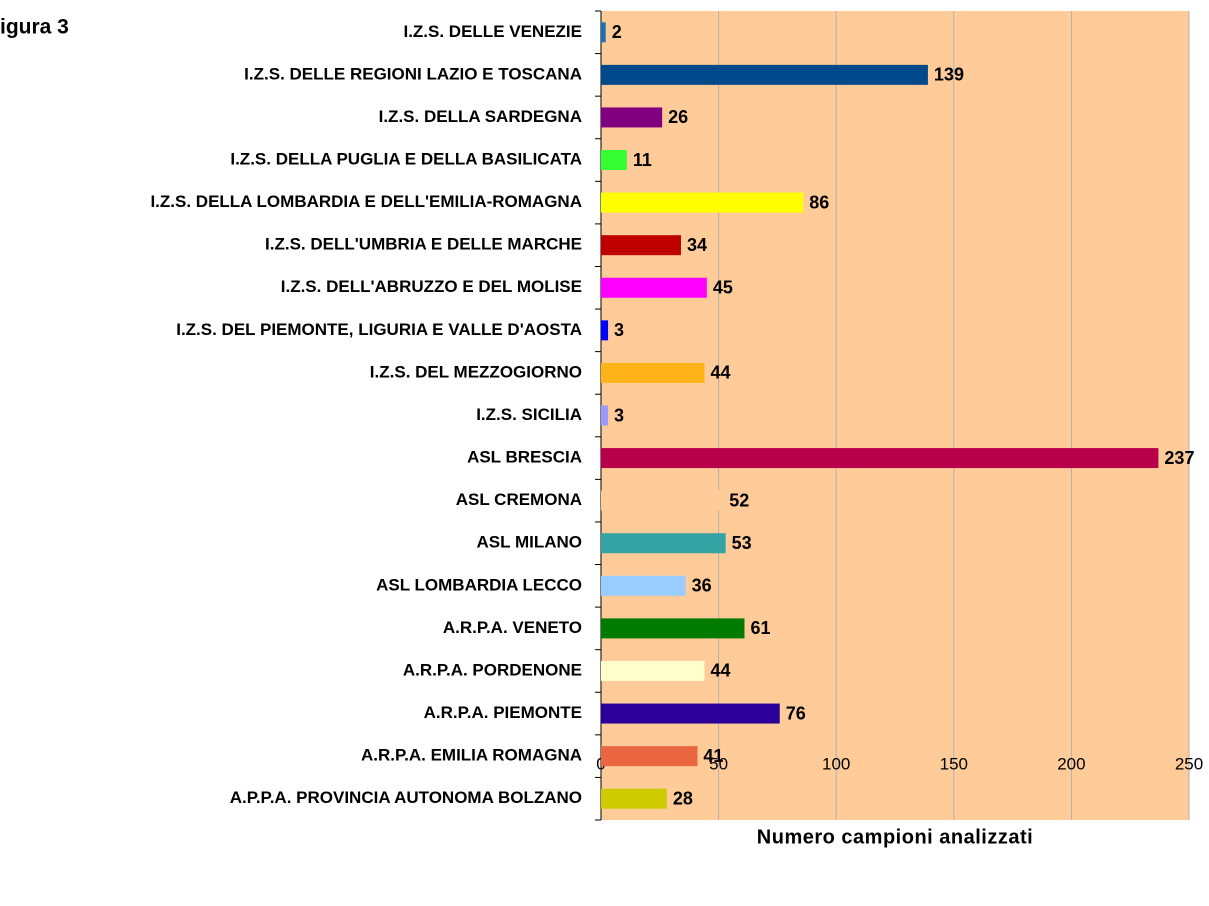 This screenshot has width=1209, height=906. I want to click on y-tick-label: I.Z.S. DELL'UMBRIA E DELLE MARCHE, so click(423, 244).